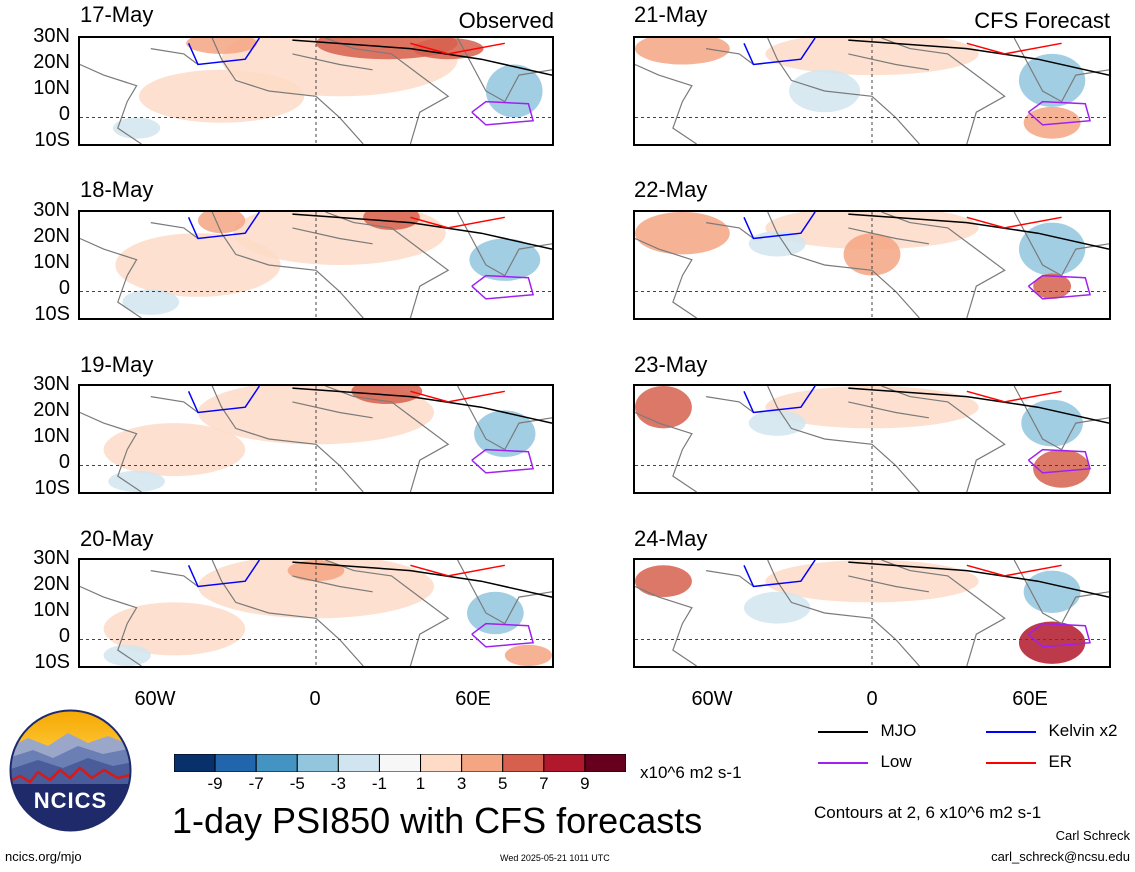 The width and height of the screenshot is (1135, 872). What do you see at coordinates (928, 812) in the screenshot?
I see `contour-note: Contours at 2, 6 x10^6 m2 s-1` at bounding box center [928, 812].